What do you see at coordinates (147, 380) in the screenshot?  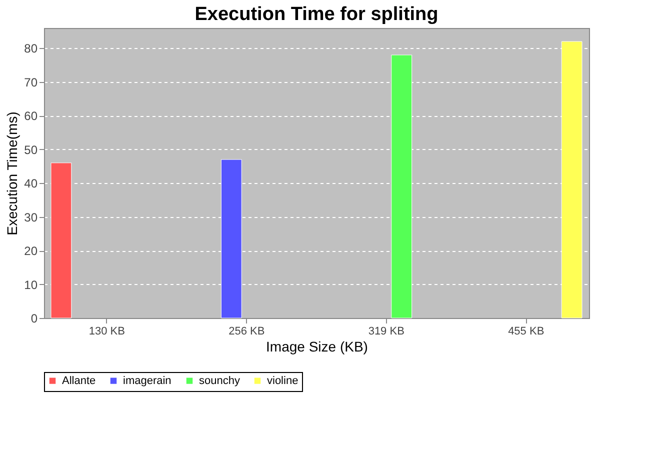 I see `legend-label: imagerain` at bounding box center [147, 380].